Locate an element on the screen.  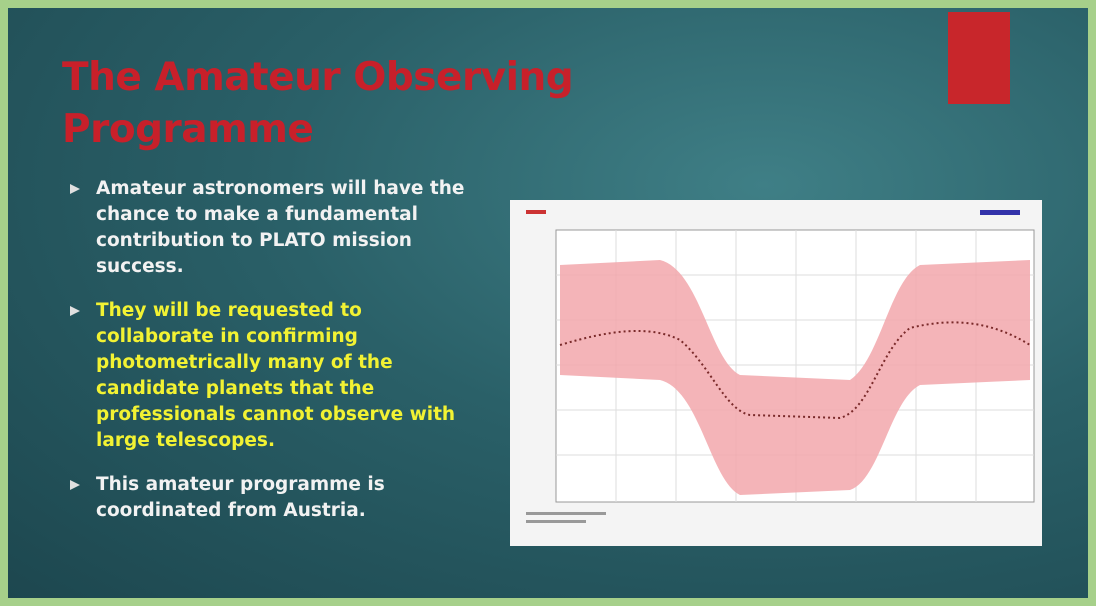
accent-bar is located at coordinates (979, 58).